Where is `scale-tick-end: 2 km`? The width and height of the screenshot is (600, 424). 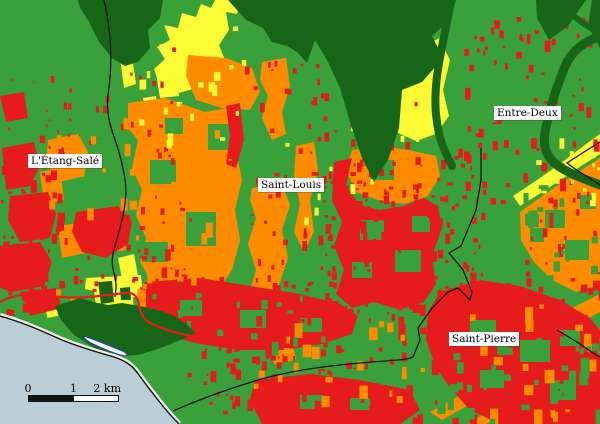 scale-tick-end: 2 km is located at coordinates (107, 388).